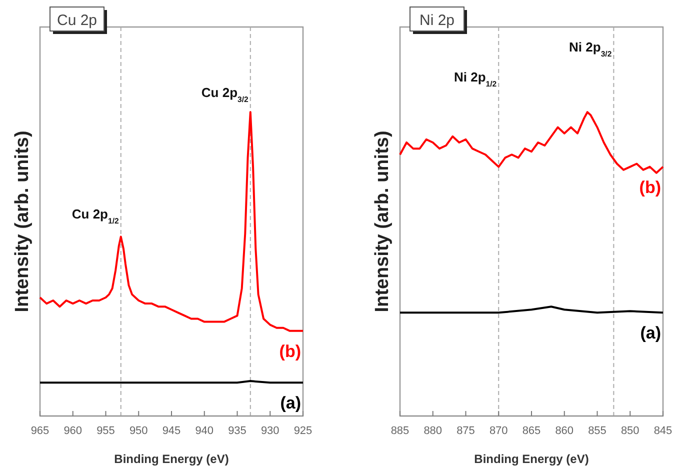  I want to click on x-tick-label: 850, so click(630, 431).